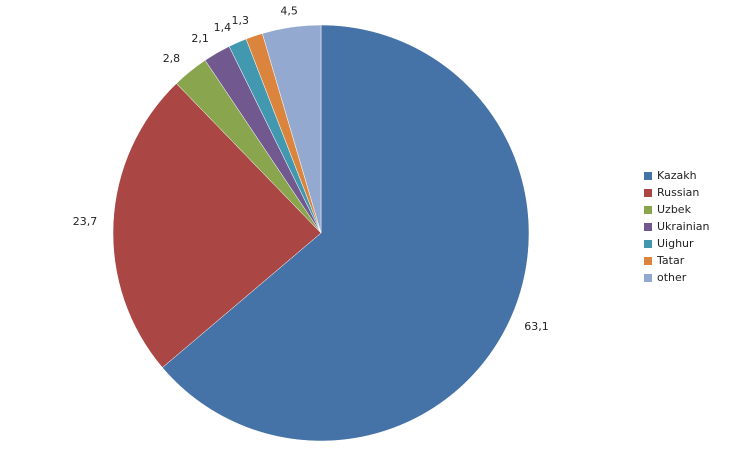 The height and width of the screenshot is (464, 730). Describe the element at coordinates (677, 175) in the screenshot. I see `legend-label: Kazakh` at that location.